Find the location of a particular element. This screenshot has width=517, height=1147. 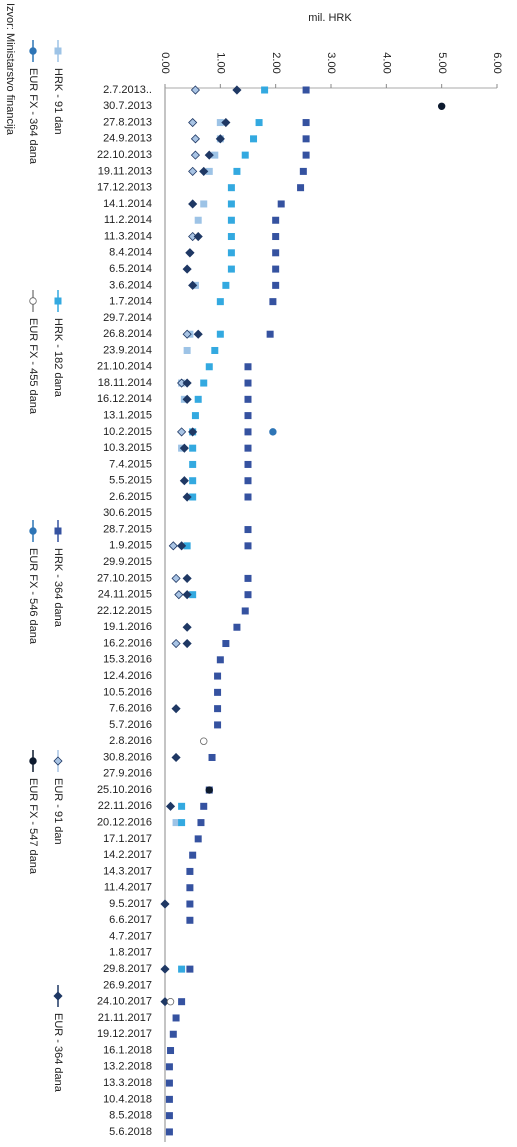

category-label: 21.10.2014 is located at coordinates (124, 367).